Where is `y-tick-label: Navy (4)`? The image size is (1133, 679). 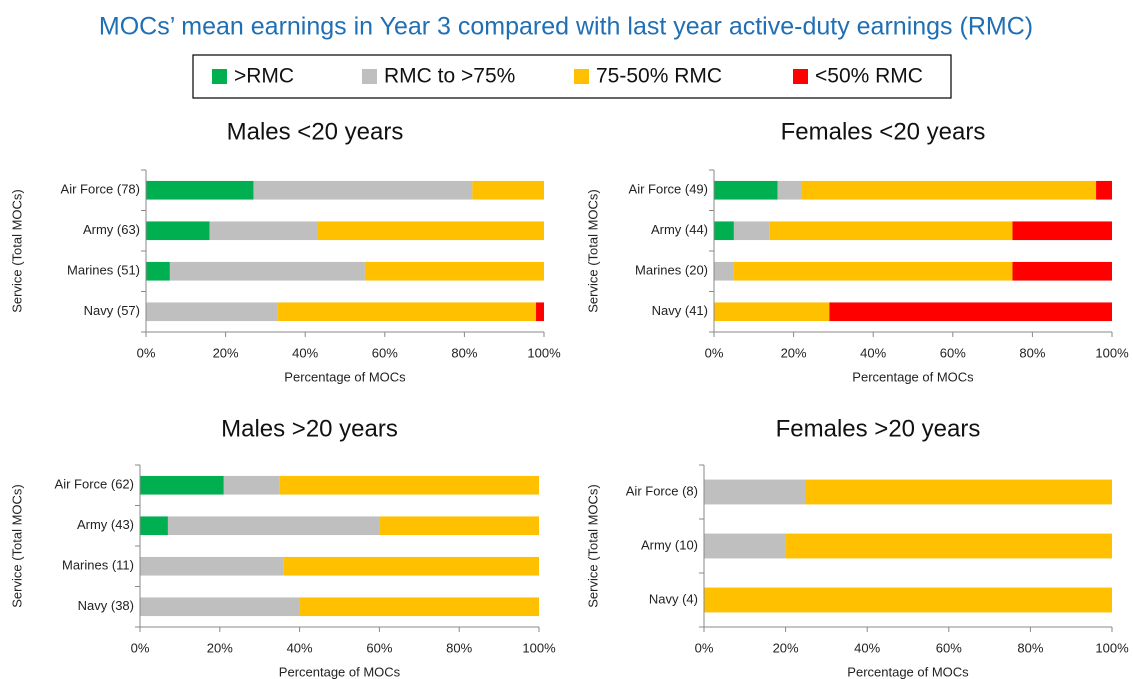
y-tick-label: Navy (4) is located at coordinates (673, 598).